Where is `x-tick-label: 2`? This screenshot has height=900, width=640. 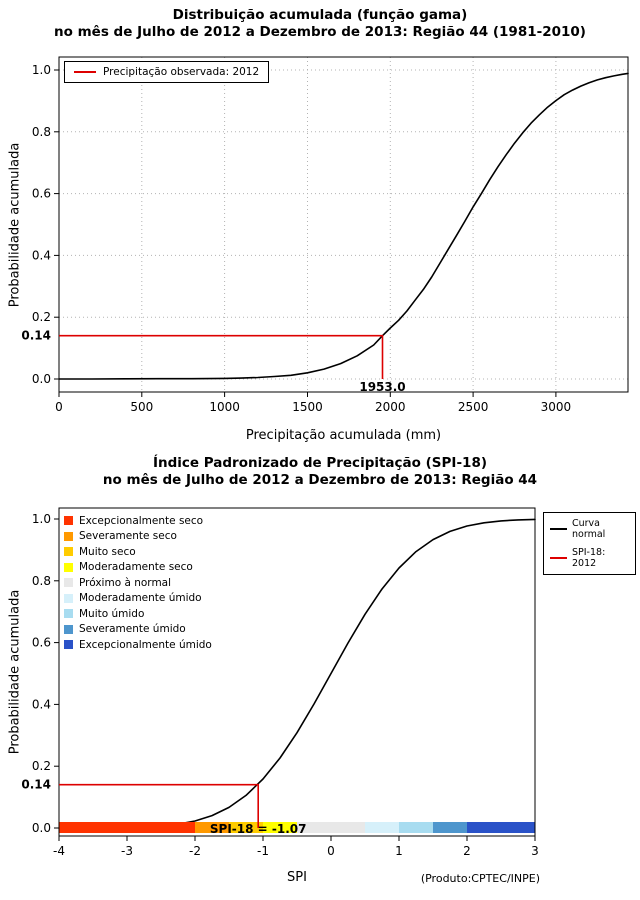
x-tick-label: 2 is located at coordinates (467, 851).